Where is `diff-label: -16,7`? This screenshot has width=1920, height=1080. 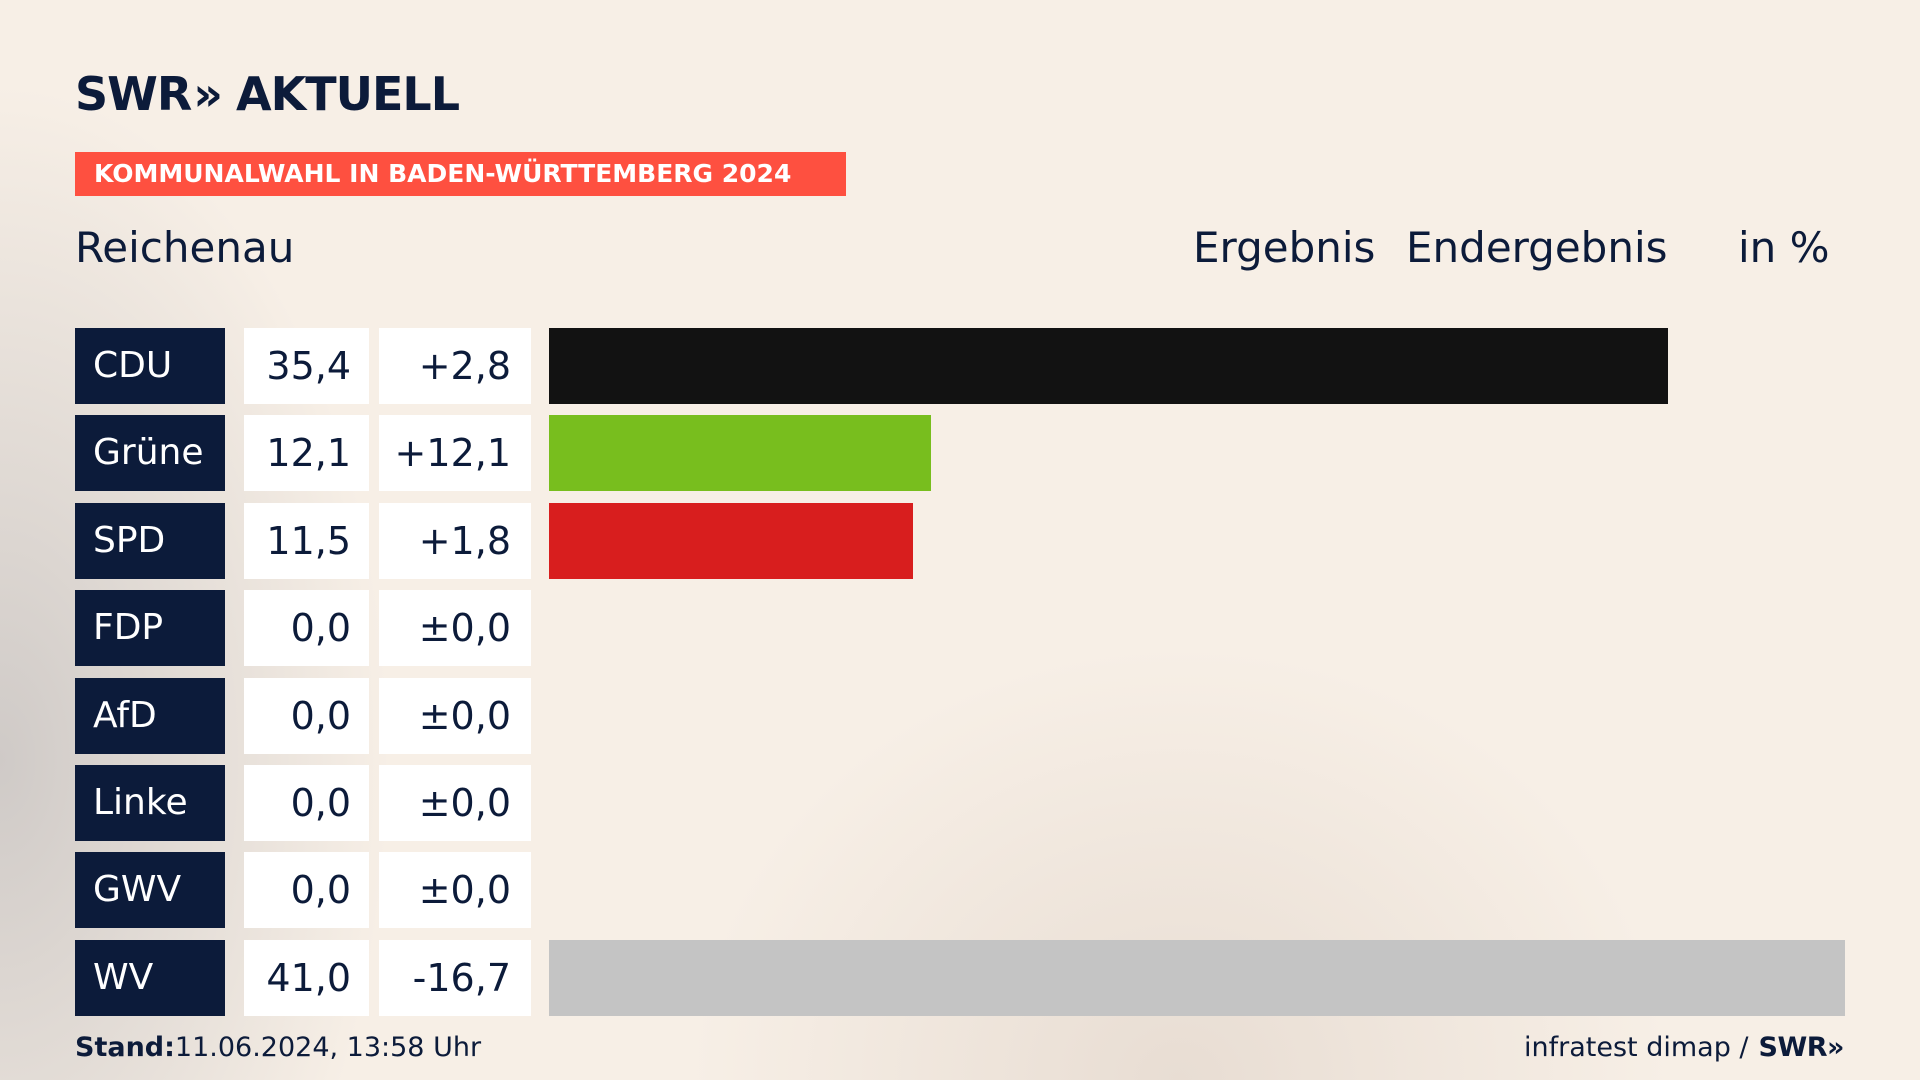 diff-label: -16,7 is located at coordinates (455, 977).